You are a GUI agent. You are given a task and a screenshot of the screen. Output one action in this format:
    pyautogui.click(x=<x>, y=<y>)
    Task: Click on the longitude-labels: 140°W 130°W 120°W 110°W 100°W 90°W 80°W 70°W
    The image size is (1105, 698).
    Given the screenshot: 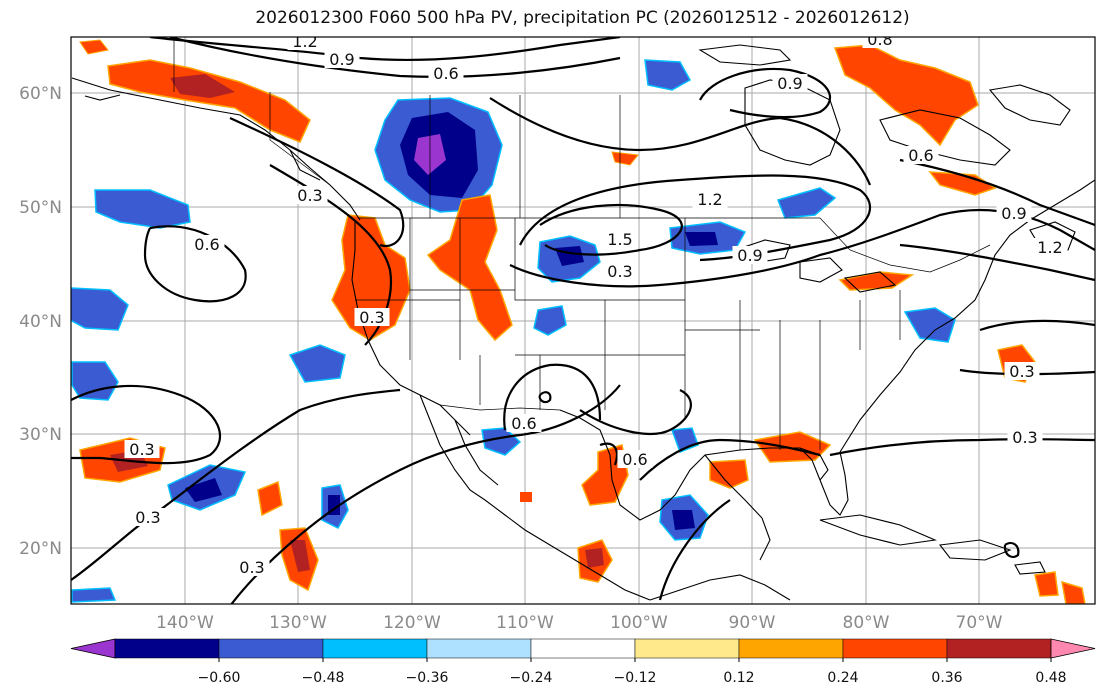 What is the action you would take?
    pyautogui.click(x=579, y=623)
    